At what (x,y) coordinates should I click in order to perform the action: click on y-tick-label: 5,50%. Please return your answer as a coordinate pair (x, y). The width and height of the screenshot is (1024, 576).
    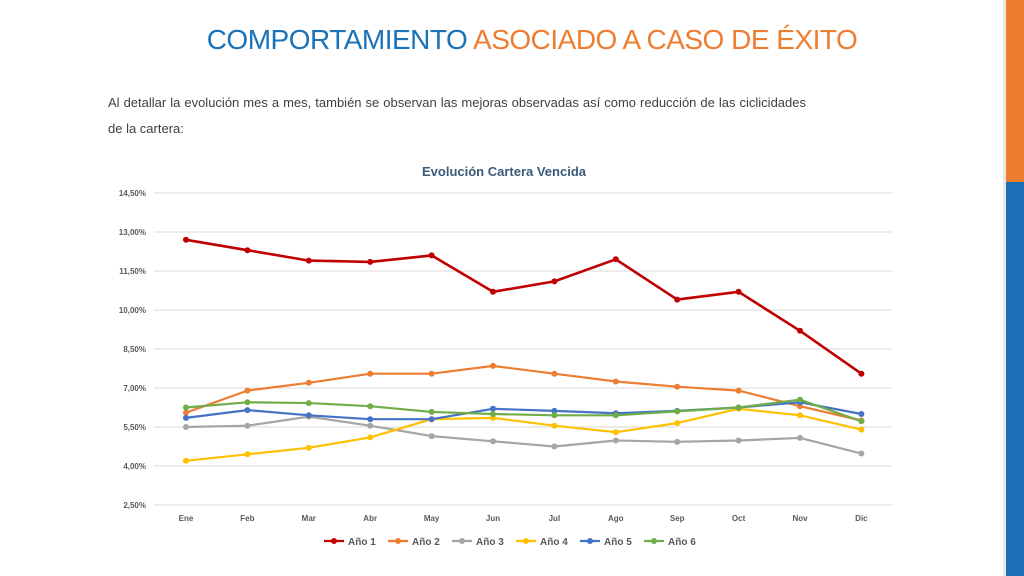
    Looking at the image, I should click on (134, 427).